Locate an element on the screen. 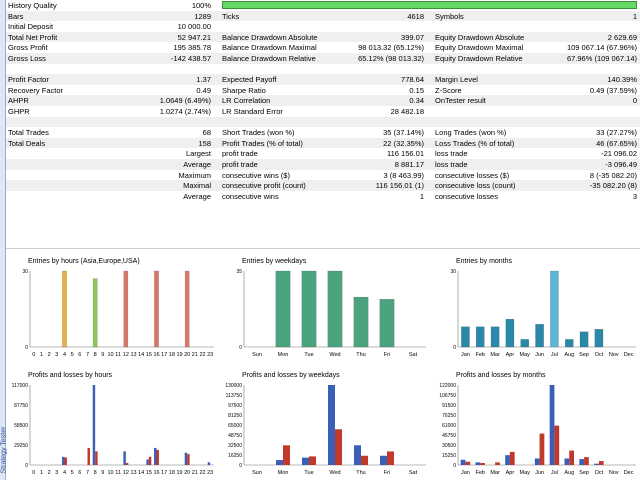 Image resolution: width=640 pixels, height=480 pixels. y-tick-label: 91500 is located at coordinates (449, 406).